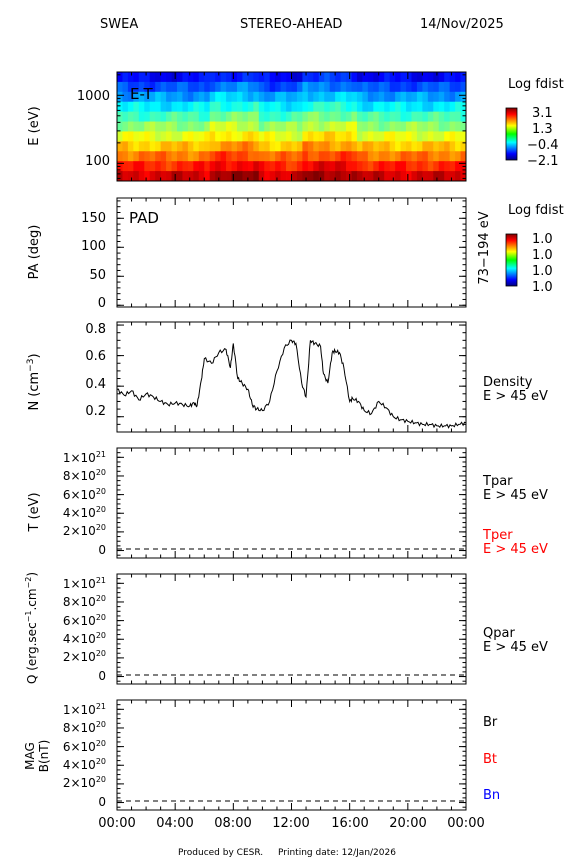  I want to click on heatflux-tick-label-4e20: 4×10²⁰, so click(84, 638).